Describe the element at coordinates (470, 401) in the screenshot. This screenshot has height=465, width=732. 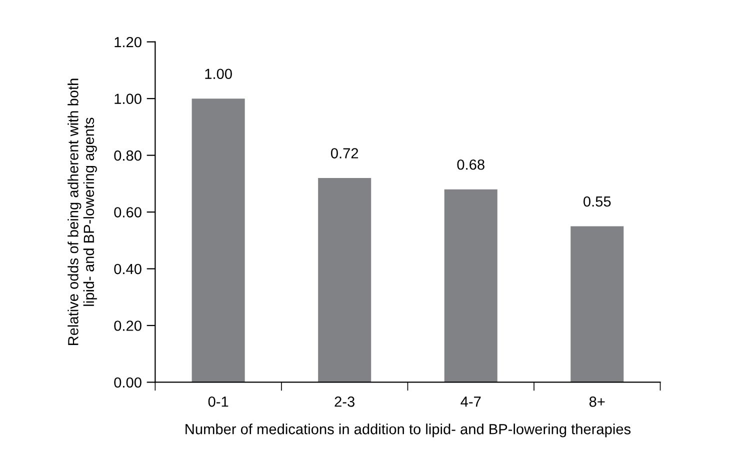
I see `x-tick-label: 4-7` at that location.